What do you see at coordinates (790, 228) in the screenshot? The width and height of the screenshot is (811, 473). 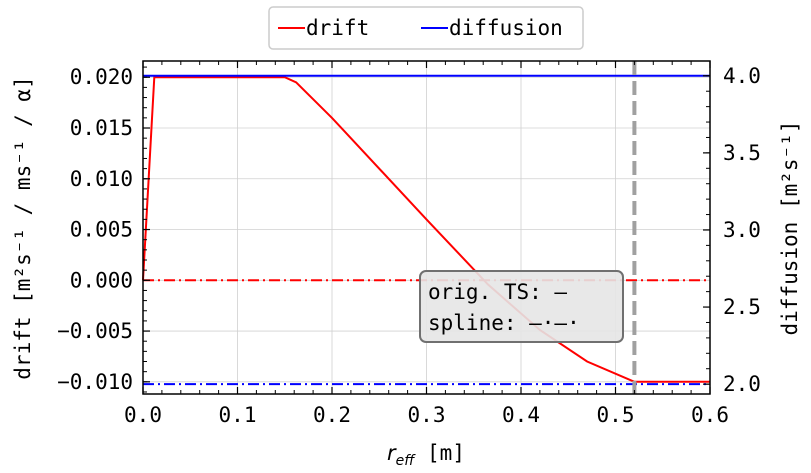 I see `y-axis-right-label: diffusion [m²s⁻¹]` at bounding box center [790, 228].